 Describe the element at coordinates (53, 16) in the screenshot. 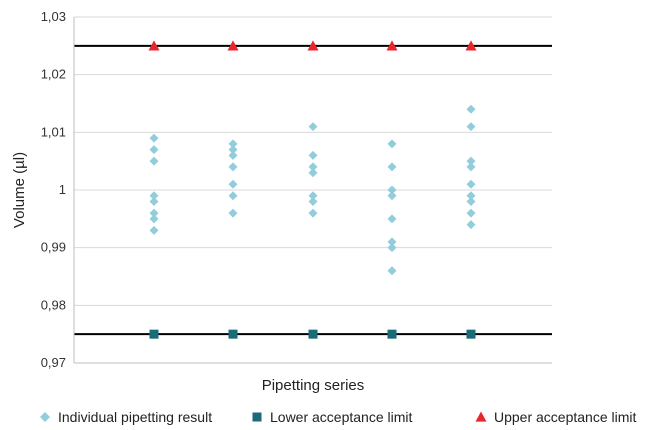

I see `y-tick-label: 1,03` at that location.